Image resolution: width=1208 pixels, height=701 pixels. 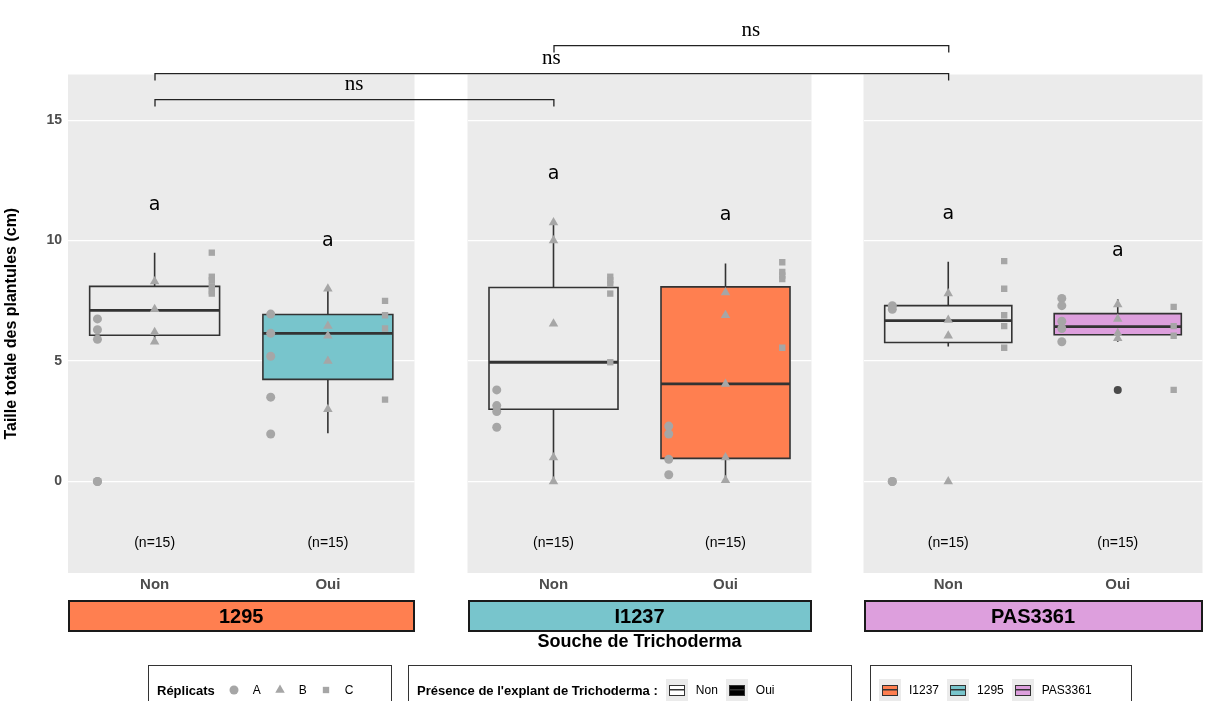 What do you see at coordinates (990, 690) in the screenshot?
I see `text: 1295` at bounding box center [990, 690].